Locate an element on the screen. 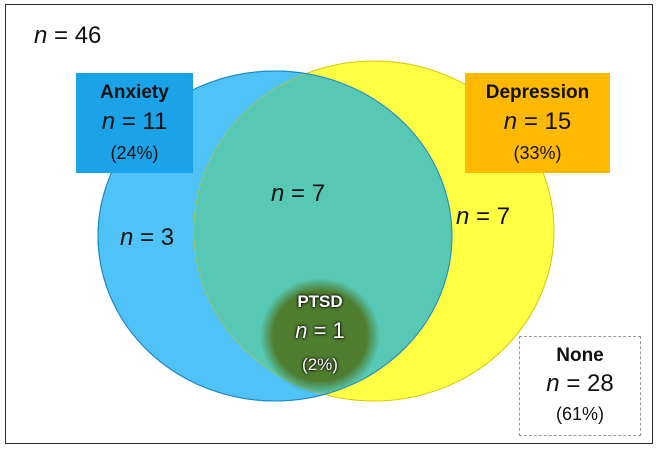 This screenshot has width=661, height=450. none-count: n = 28 is located at coordinates (580, 383).